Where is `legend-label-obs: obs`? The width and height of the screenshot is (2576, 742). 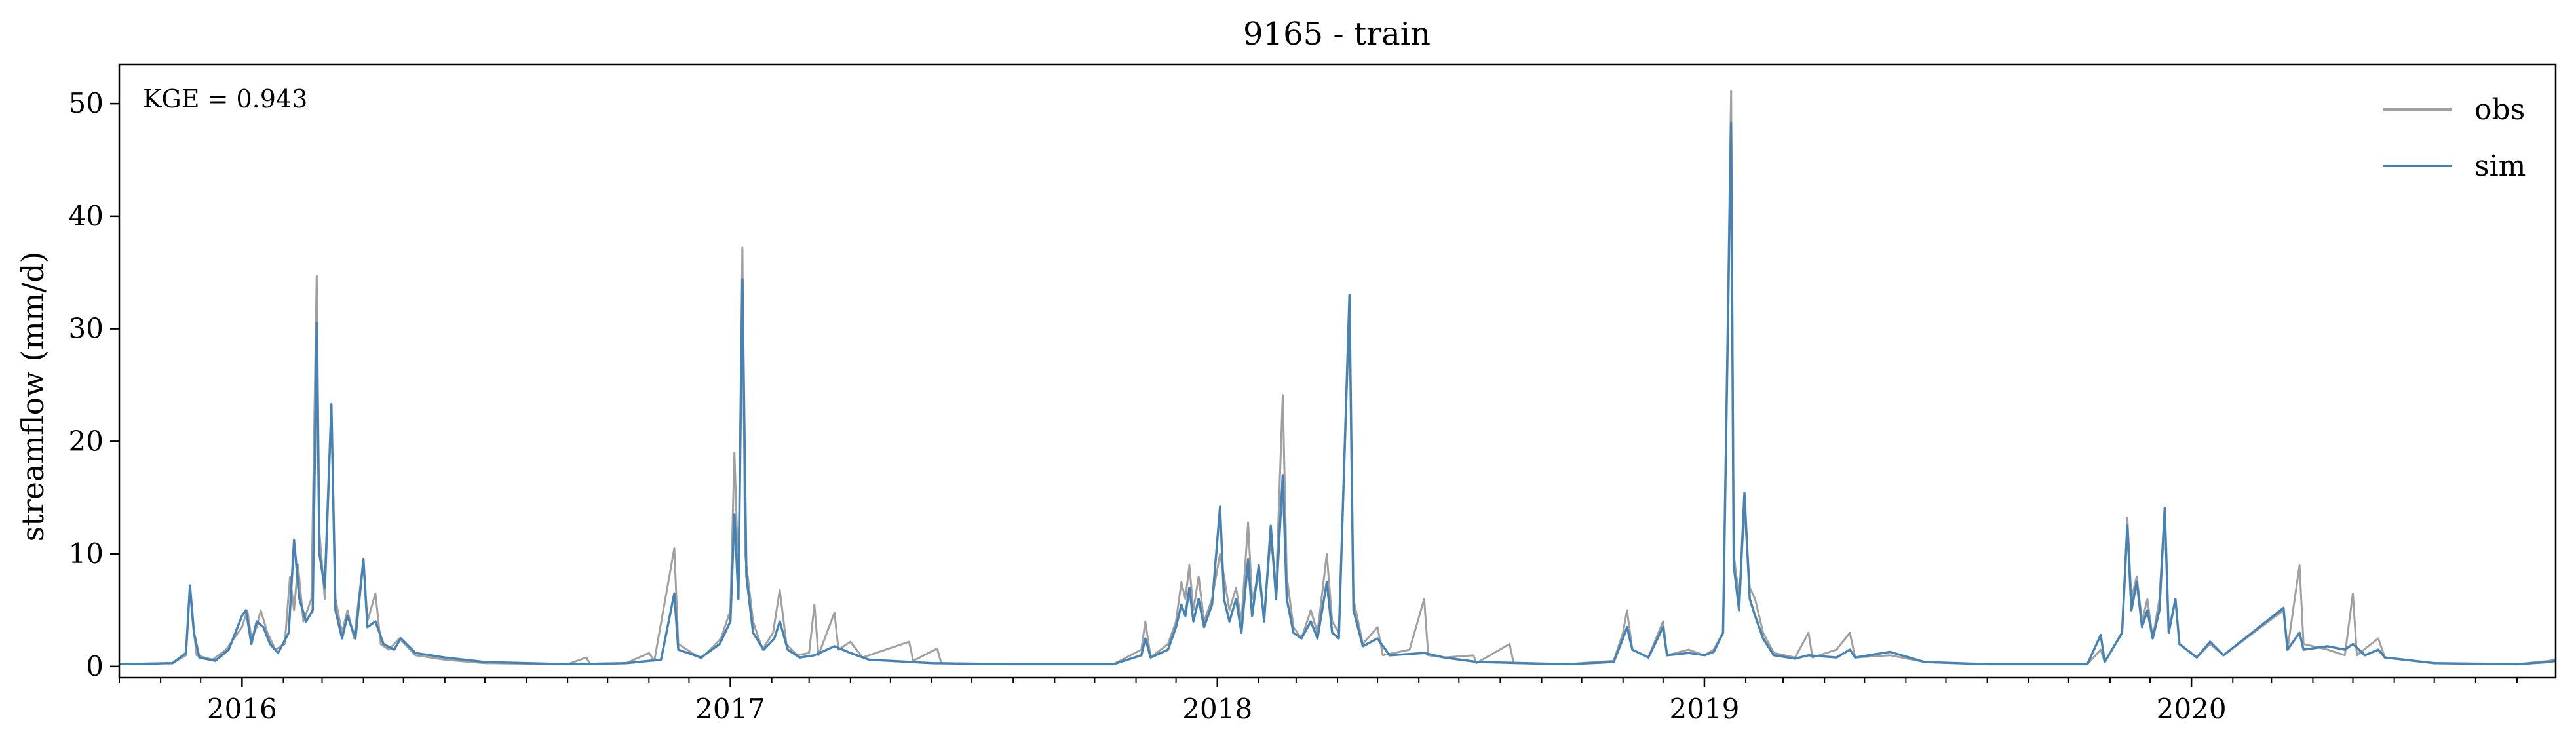 legend-label-obs: obs is located at coordinates (2499, 110).